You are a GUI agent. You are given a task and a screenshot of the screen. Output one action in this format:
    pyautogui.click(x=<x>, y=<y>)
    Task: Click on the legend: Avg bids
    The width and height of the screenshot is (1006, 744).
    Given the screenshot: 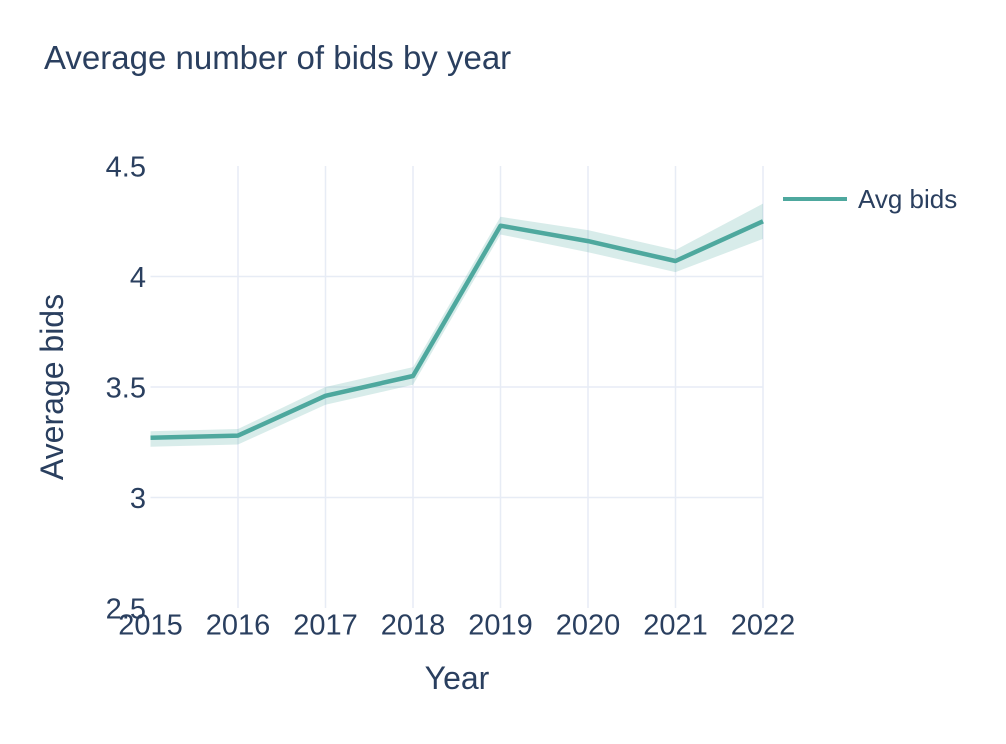 What is the action you would take?
    pyautogui.click(x=870, y=199)
    